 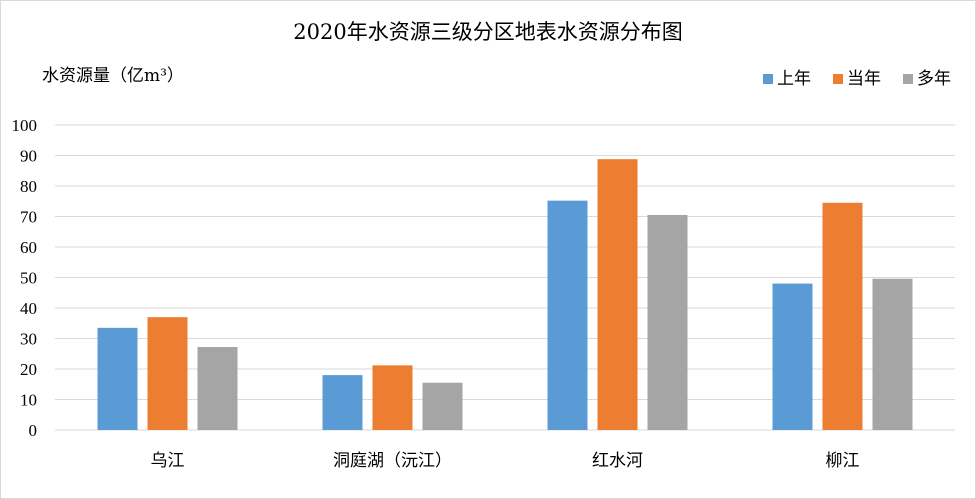 What do you see at coordinates (505, 461) in the screenshot?
I see `category-labels: 乌江 洞庭湖（沅江） 红水河 柳江` at bounding box center [505, 461].